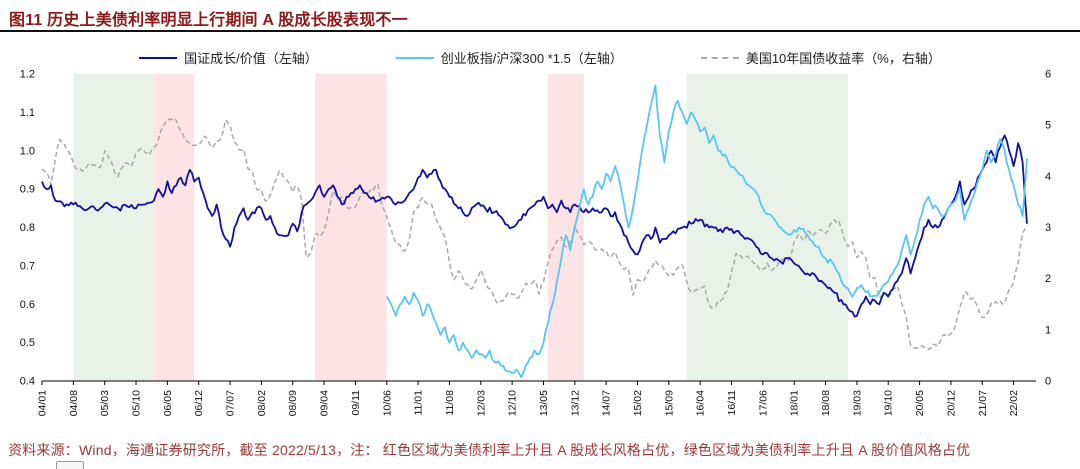 This screenshot has height=469, width=1080. What do you see at coordinates (1048, 177) in the screenshot?
I see `y-right-tick-label: 4` at bounding box center [1048, 177].